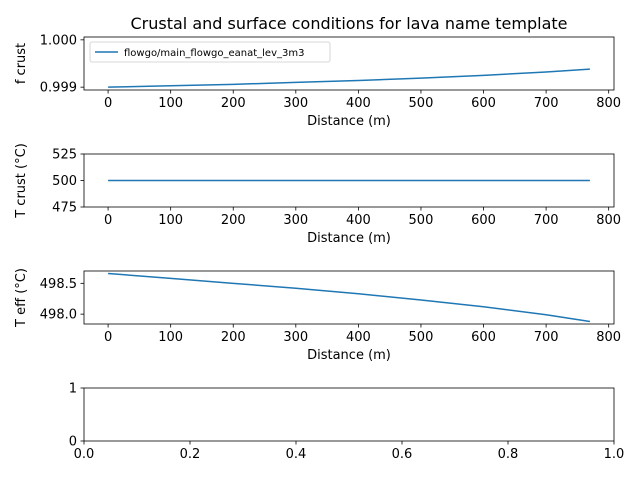 The width and height of the screenshot is (640, 480). What do you see at coordinates (508, 454) in the screenshot?
I see `x-tick-label: 0.8` at bounding box center [508, 454].